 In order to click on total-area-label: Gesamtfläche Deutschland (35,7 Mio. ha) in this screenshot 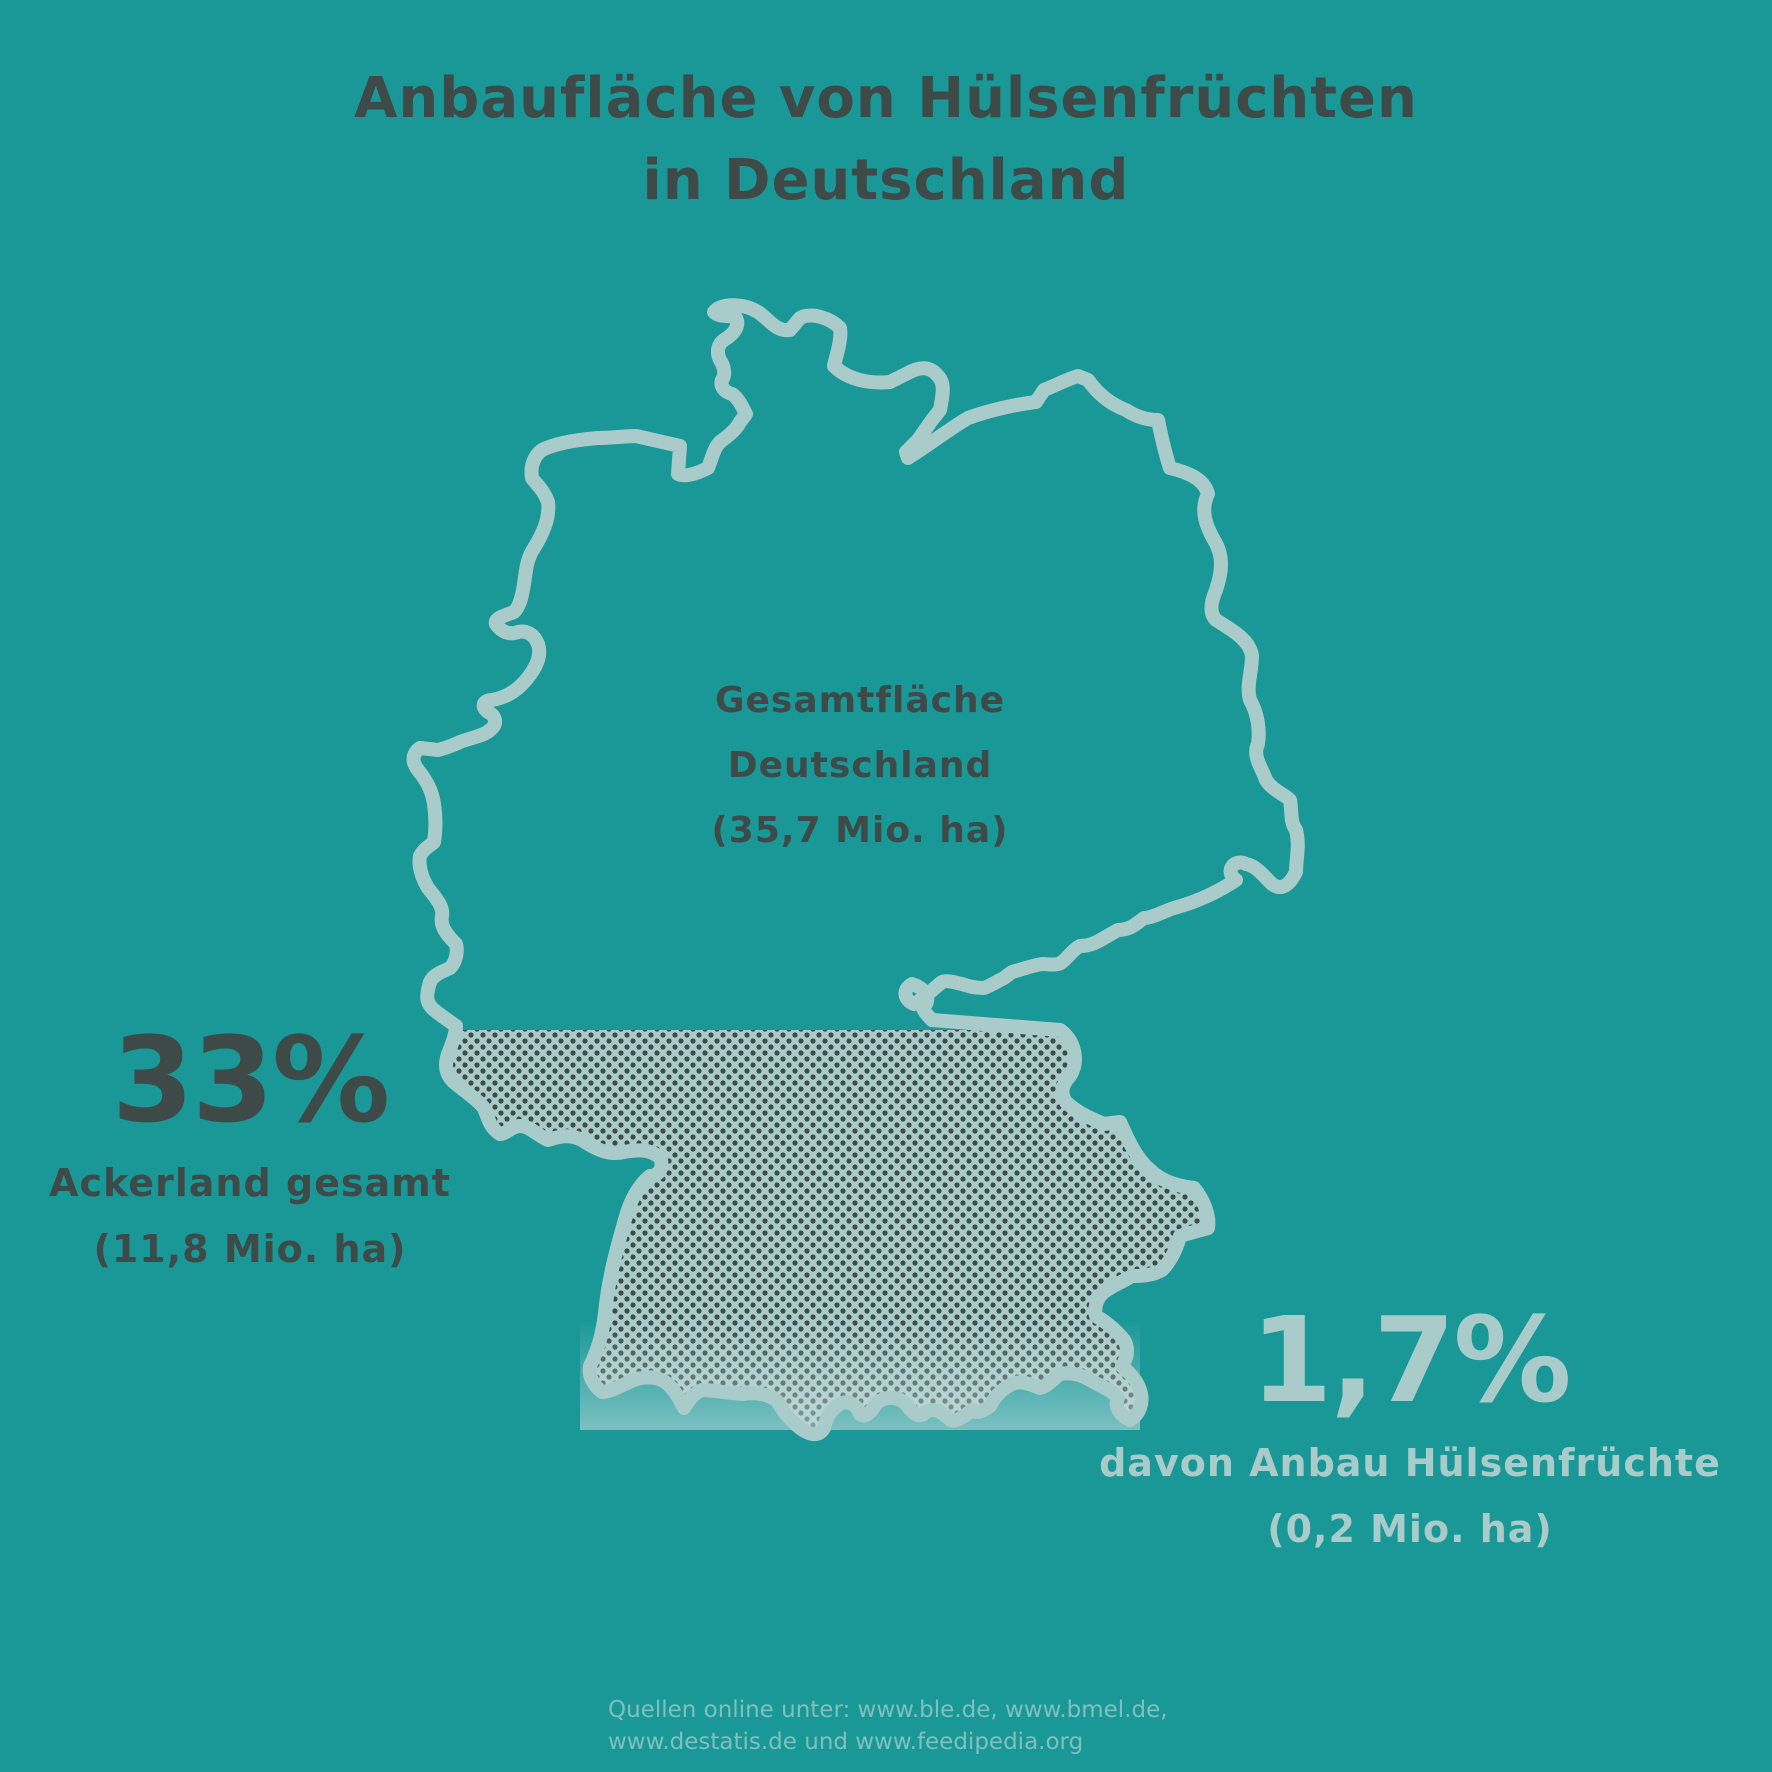, I will do `click(860, 765)`.